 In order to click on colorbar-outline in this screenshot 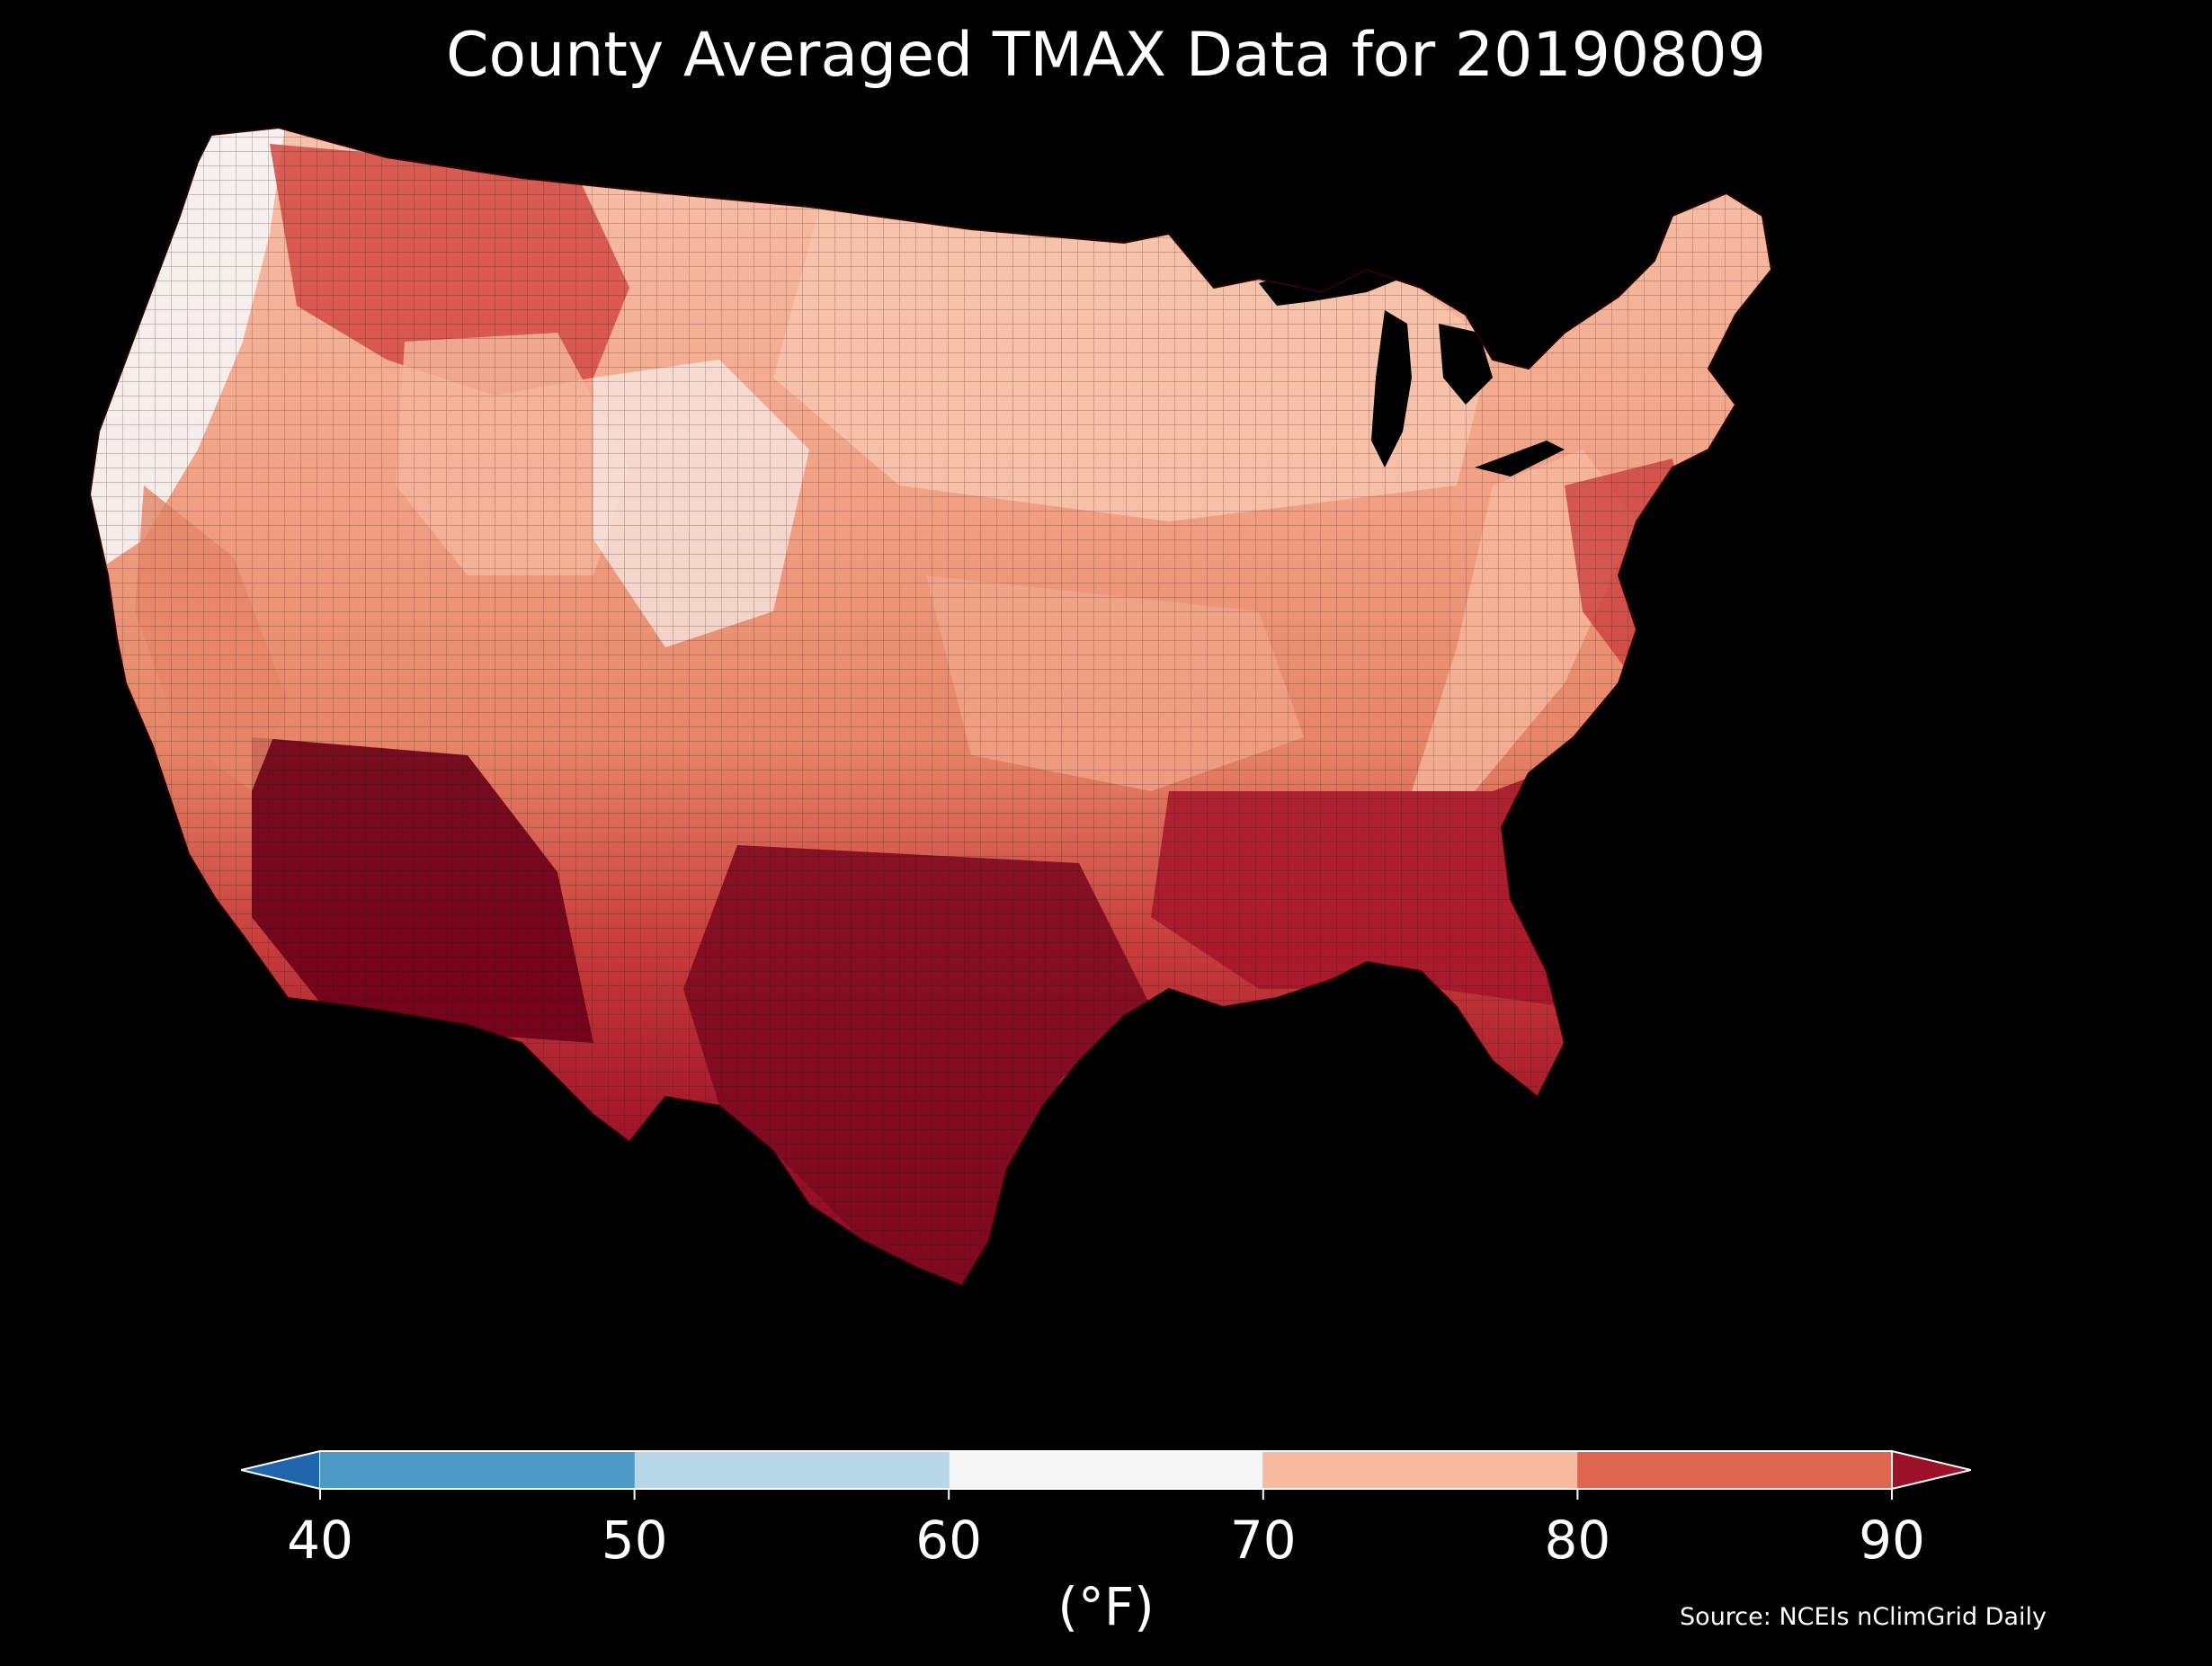, I will do `click(1106, 1470)`.